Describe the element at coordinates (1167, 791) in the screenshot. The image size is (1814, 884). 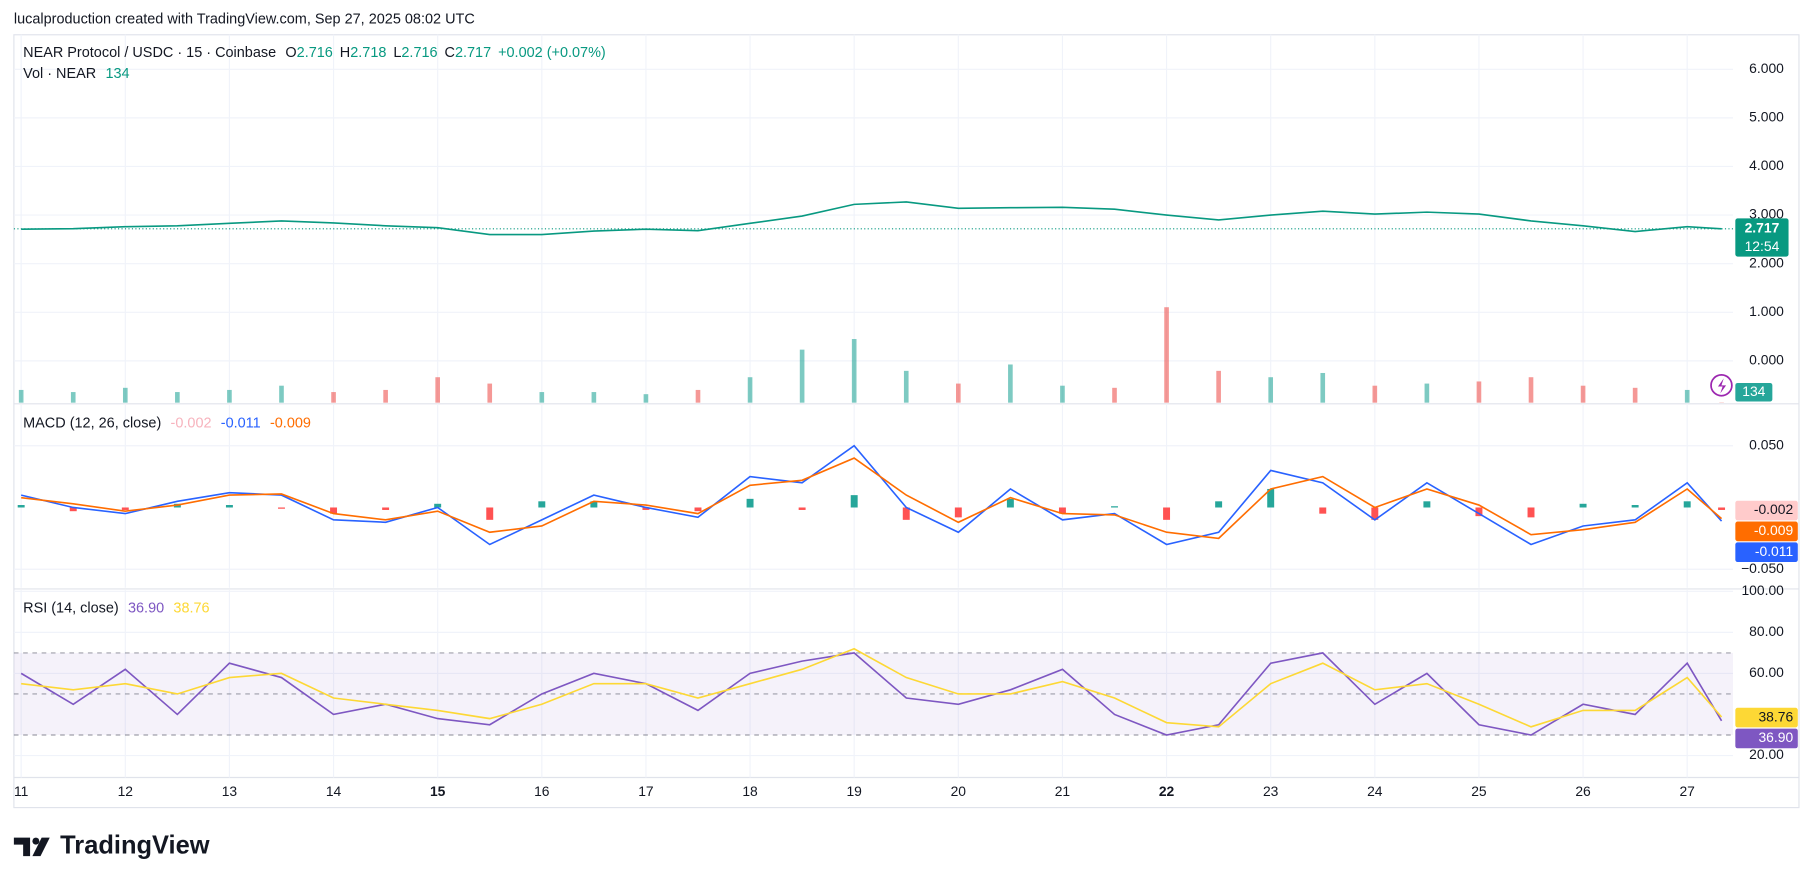
I see `x-tick-label: 22` at that location.